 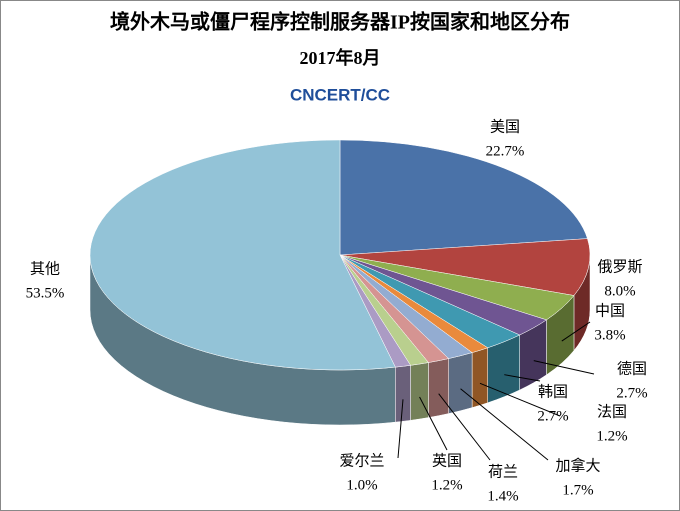 I want to click on value-label: 1.4%, so click(x=502, y=496).